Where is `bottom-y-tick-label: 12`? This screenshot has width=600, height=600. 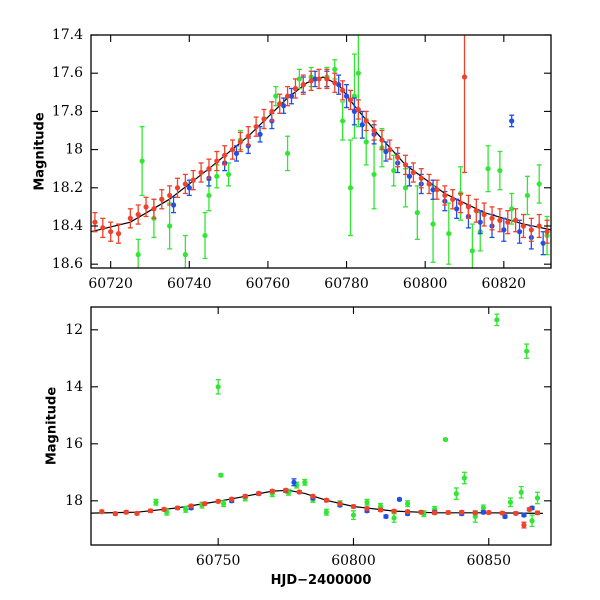 bottom-y-tick-label: 12 is located at coordinates (74, 330).